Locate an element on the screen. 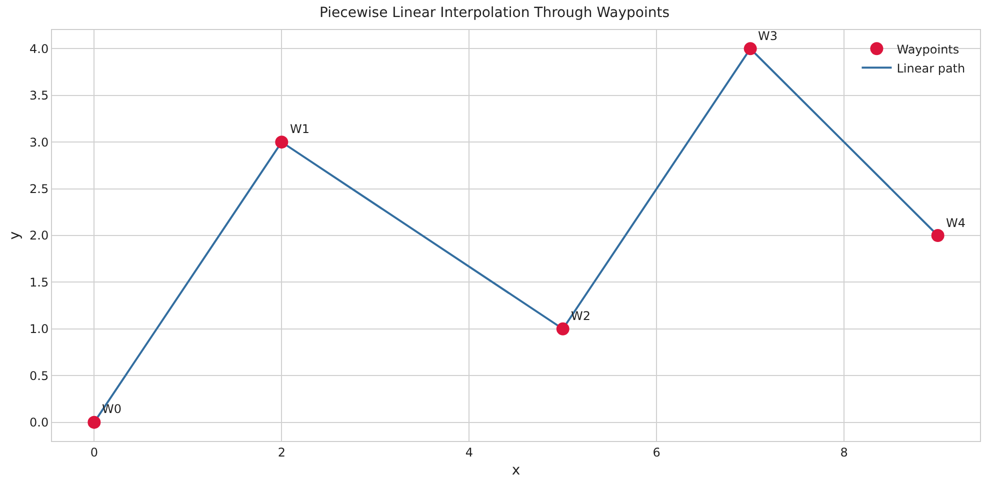 The height and width of the screenshot is (490, 989). x-tick-label: 2 is located at coordinates (282, 452).